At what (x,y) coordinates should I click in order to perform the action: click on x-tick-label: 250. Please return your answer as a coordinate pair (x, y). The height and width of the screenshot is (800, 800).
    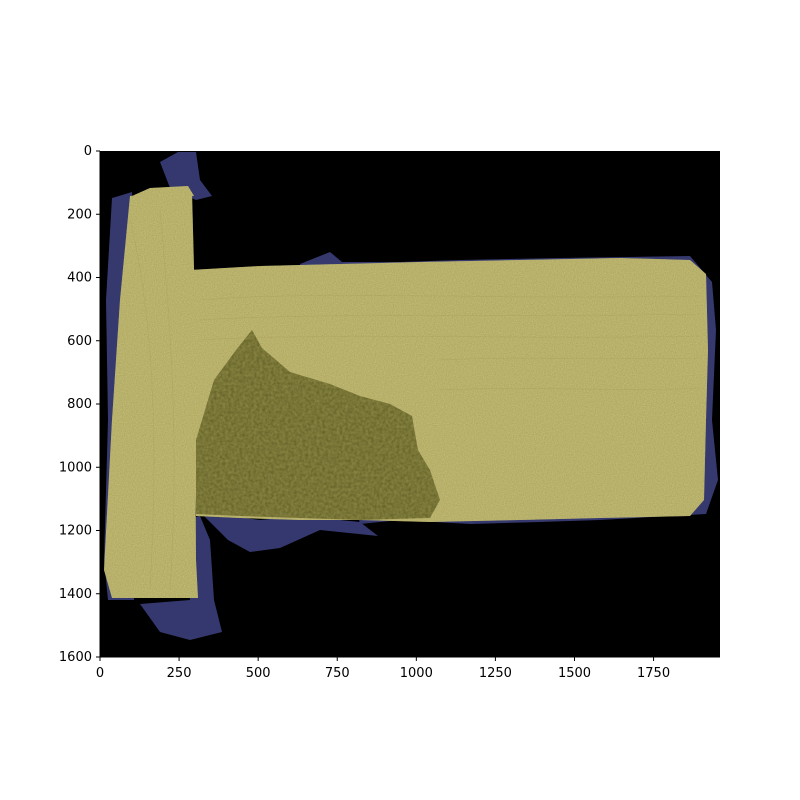
    Looking at the image, I should click on (179, 673).